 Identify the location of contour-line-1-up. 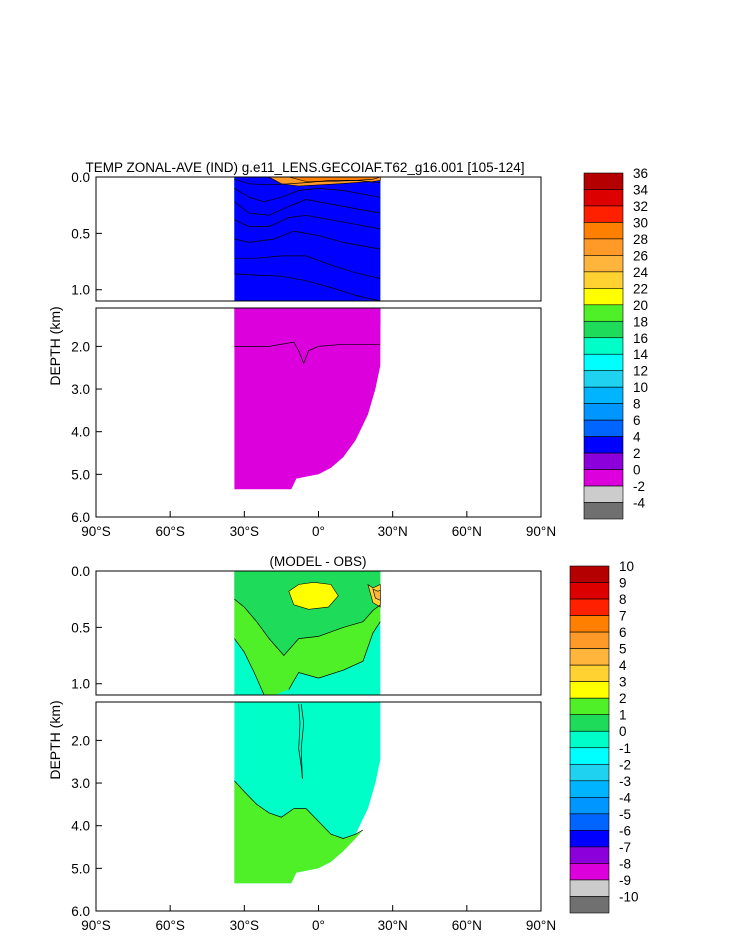
(307, 195).